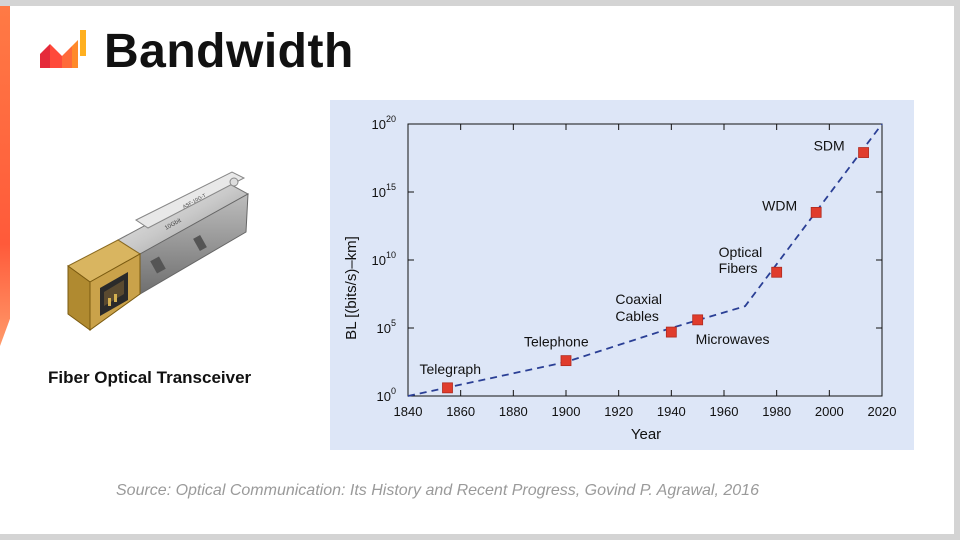  Describe the element at coordinates (556, 342) in the screenshot. I see `data-point-label: Telephone` at that location.